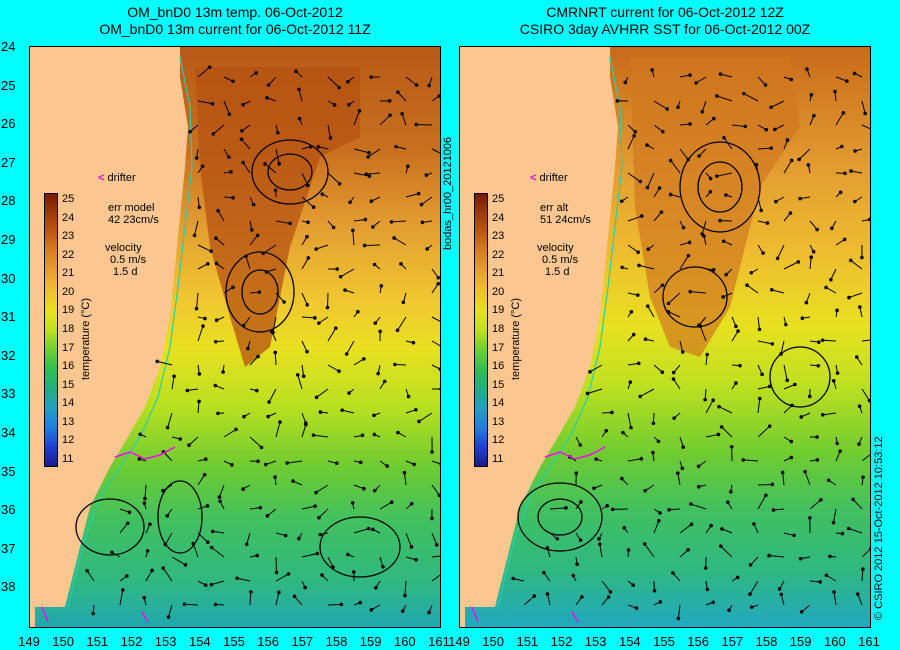 This screenshot has height=650, width=900. I want to click on right-lon-tick-label: 149, so click(459, 641).